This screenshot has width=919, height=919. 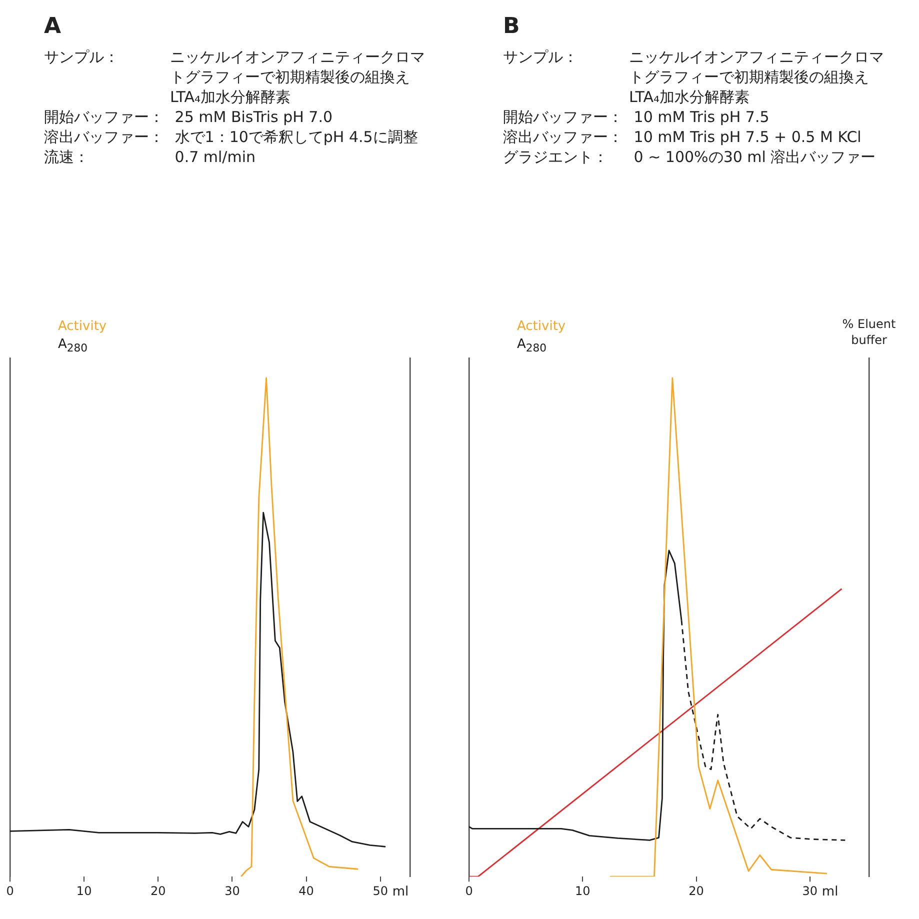 I want to click on chart-title: A, so click(x=53, y=26).